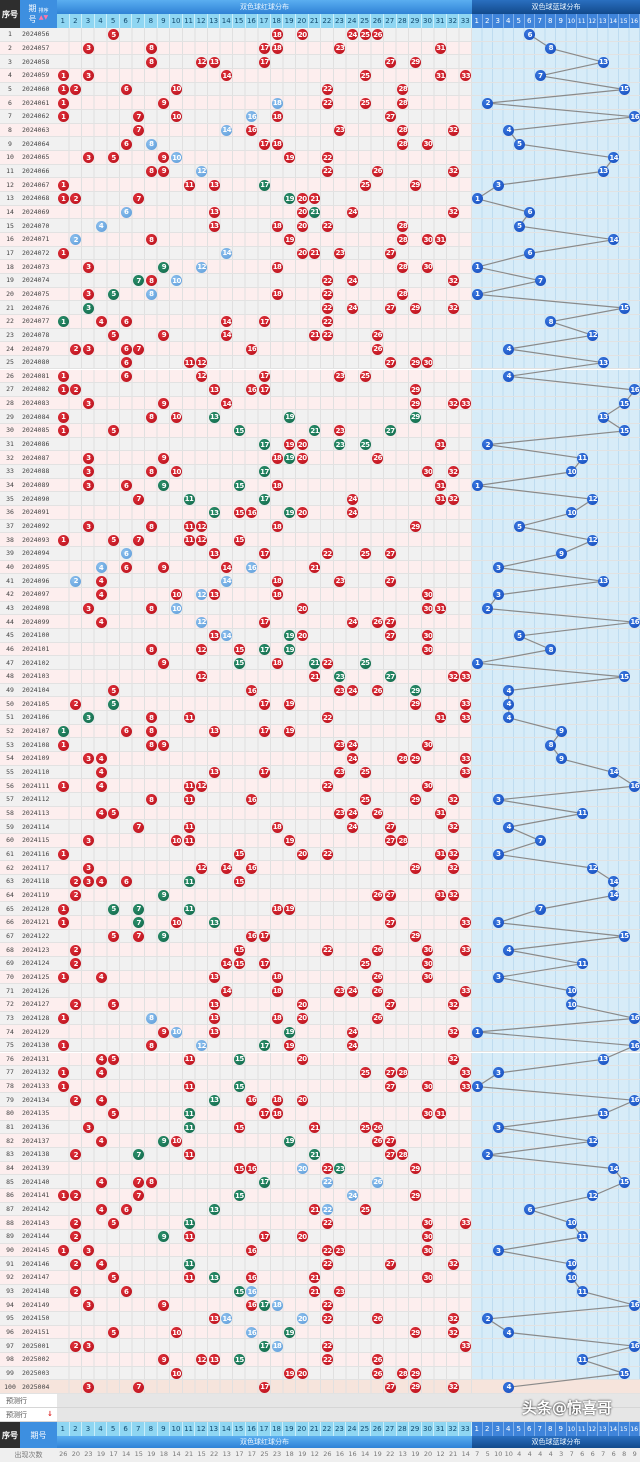 The width and height of the screenshot is (640, 1462). Describe the element at coordinates (289, 1429) in the screenshot. I see `footer-red-column-header: 19` at that location.